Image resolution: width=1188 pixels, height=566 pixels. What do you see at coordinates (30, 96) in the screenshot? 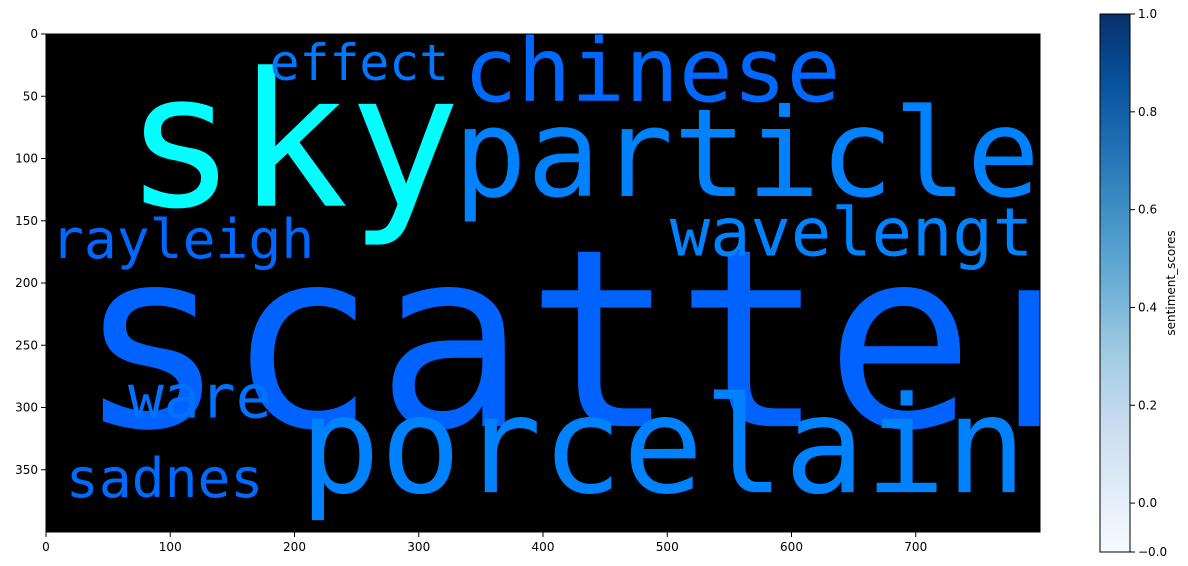
I see `y-tick-label: 50` at bounding box center [30, 96].